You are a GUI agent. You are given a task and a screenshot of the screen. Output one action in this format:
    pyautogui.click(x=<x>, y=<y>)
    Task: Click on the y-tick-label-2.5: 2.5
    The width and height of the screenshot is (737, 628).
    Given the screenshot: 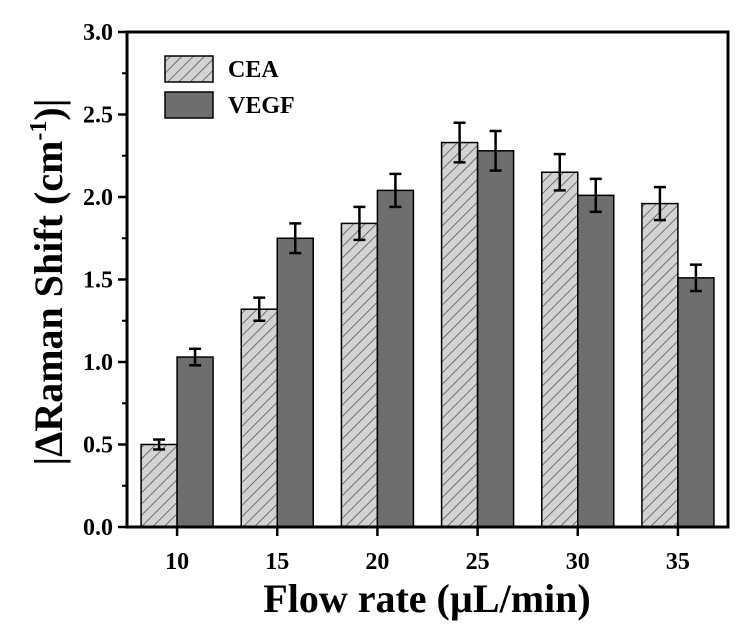 What is the action you would take?
    pyautogui.click(x=98, y=116)
    